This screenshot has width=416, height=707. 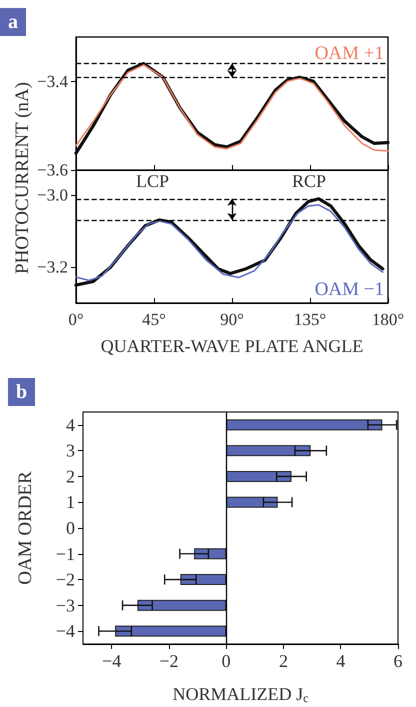 I want to click on y-tick-label: −2, so click(x=65, y=580).